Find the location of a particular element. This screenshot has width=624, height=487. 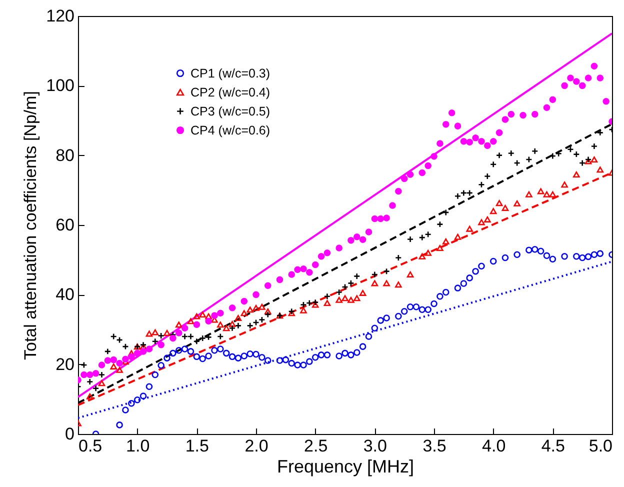

x-tick-label: 2.0 is located at coordinates (256, 446).